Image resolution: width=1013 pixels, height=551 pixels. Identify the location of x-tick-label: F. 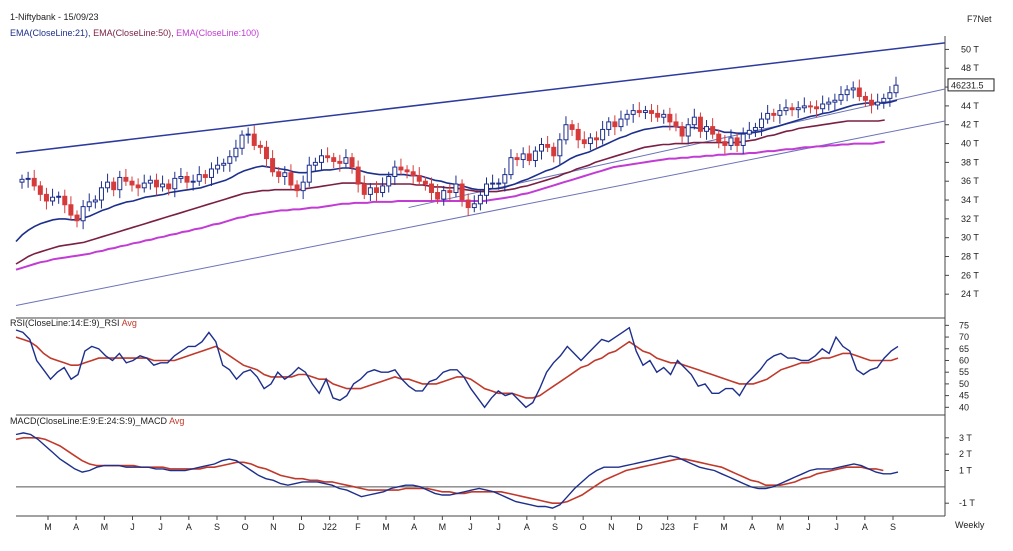
(696, 527).